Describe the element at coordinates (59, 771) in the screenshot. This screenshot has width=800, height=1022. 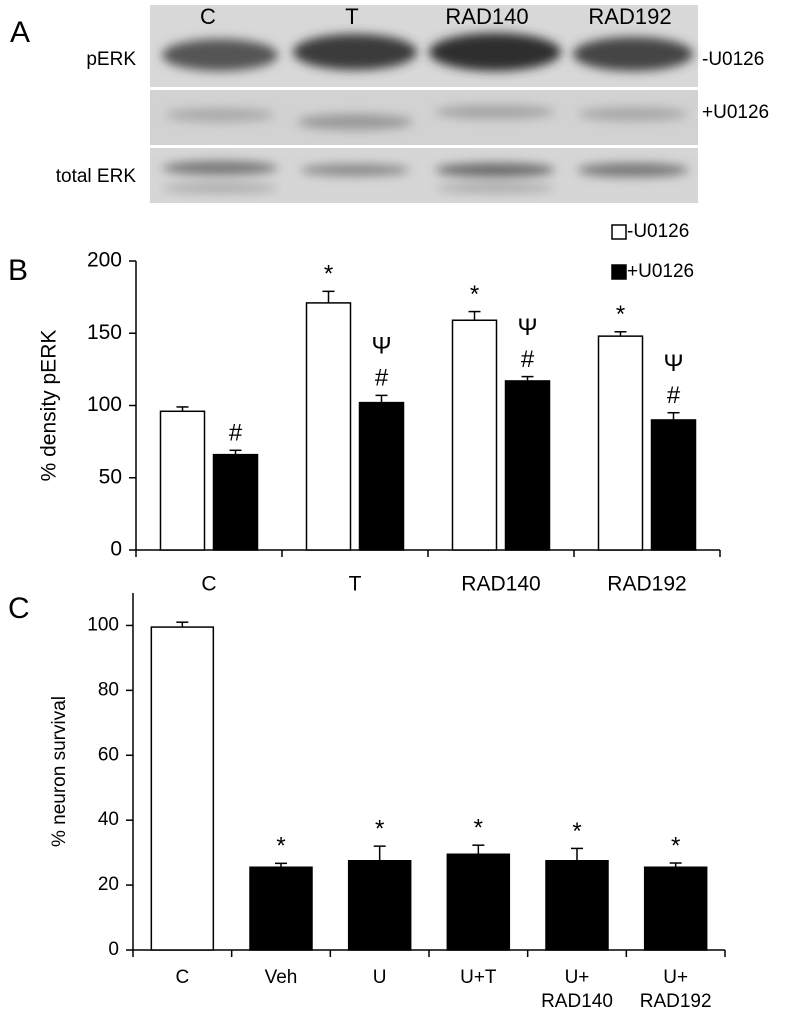
I see `y-axis-label: % neuron survival` at that location.